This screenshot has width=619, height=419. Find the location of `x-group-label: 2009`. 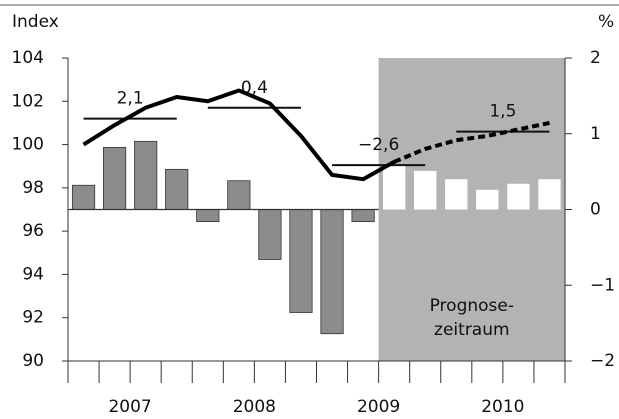

x-group-label: 2009 is located at coordinates (378, 407).